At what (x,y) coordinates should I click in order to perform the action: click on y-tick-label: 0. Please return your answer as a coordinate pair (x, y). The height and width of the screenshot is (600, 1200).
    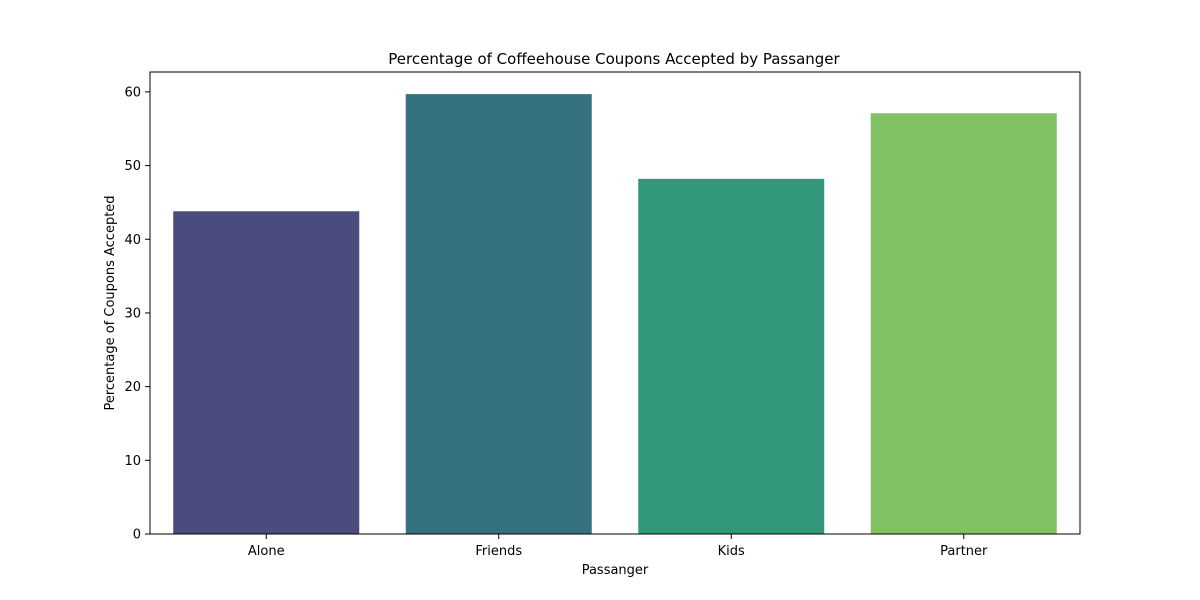
    Looking at the image, I should click on (137, 535).